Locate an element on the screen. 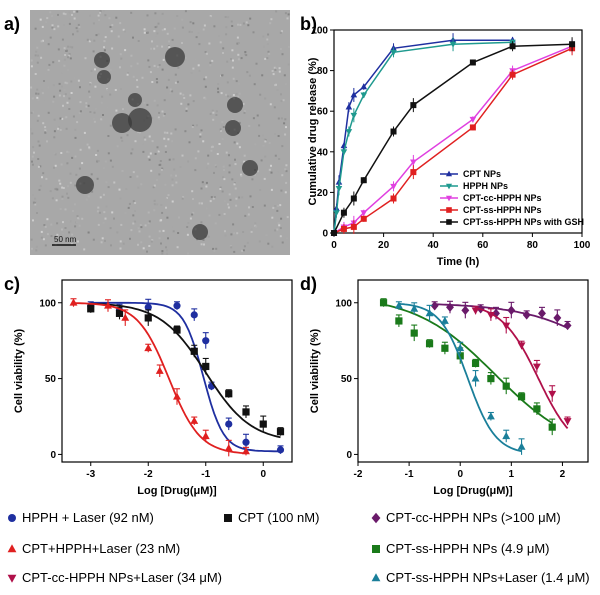 This screenshot has width=600, height=595. c-x-tick-label: -1 is located at coordinates (205, 474).